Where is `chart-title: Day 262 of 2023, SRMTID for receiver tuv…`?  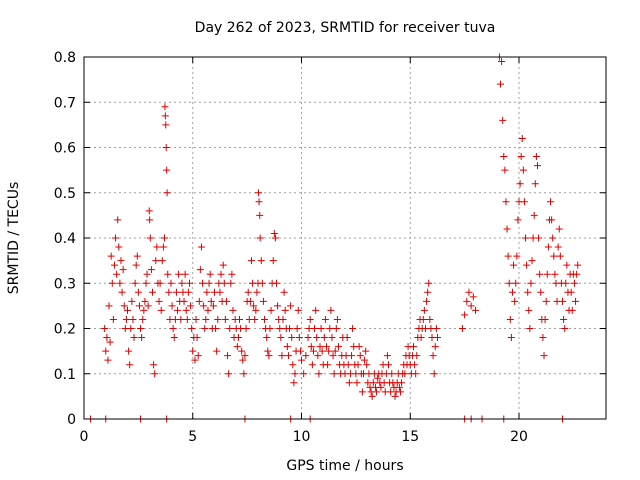 chart-title: Day 262 of 2023, SRMTID for receiver tuv… is located at coordinates (345, 28).